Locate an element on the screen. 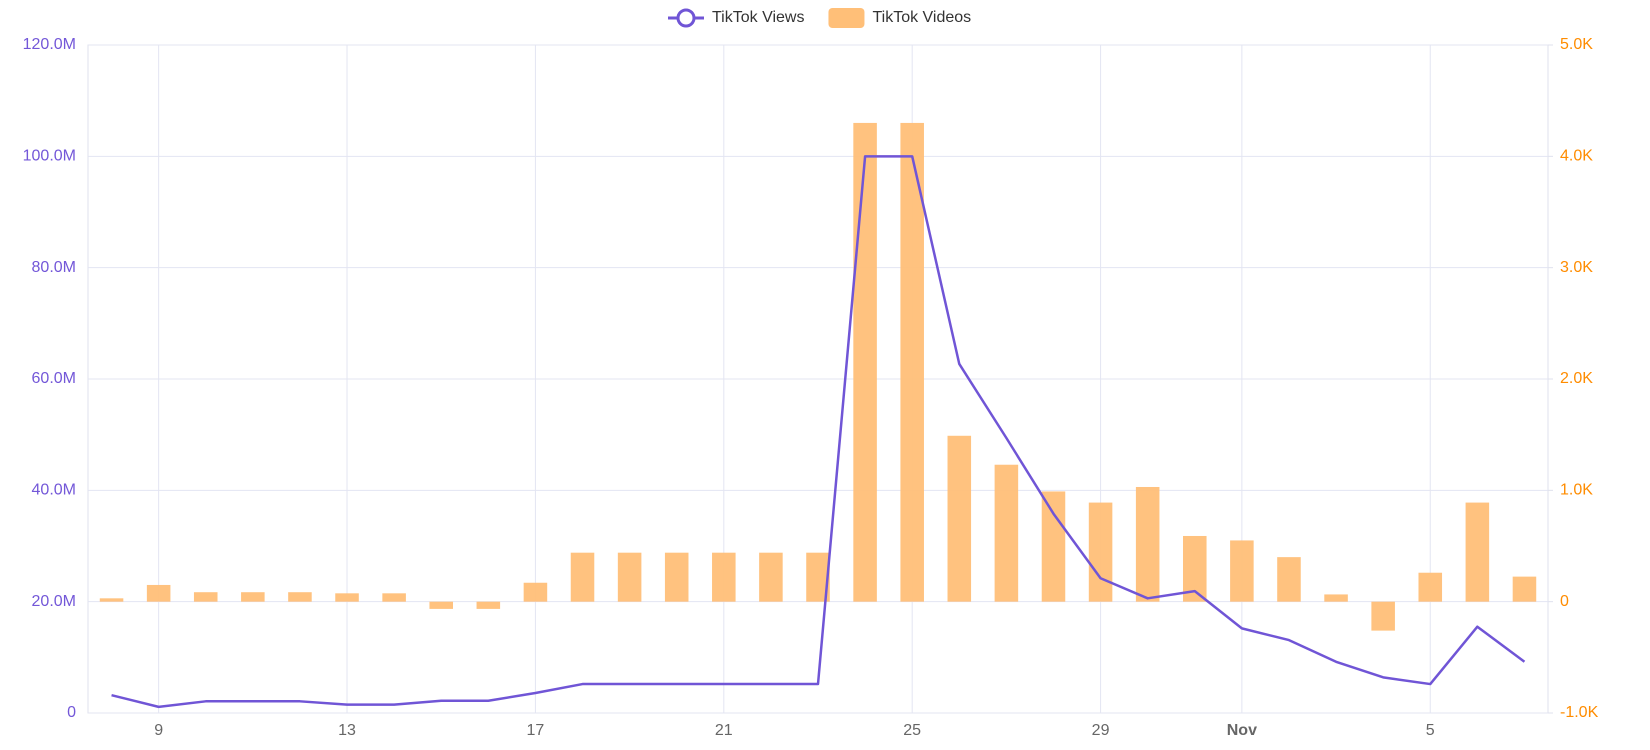 This screenshot has width=1650, height=750. y2-tick-label: 3.0K is located at coordinates (1576, 267).